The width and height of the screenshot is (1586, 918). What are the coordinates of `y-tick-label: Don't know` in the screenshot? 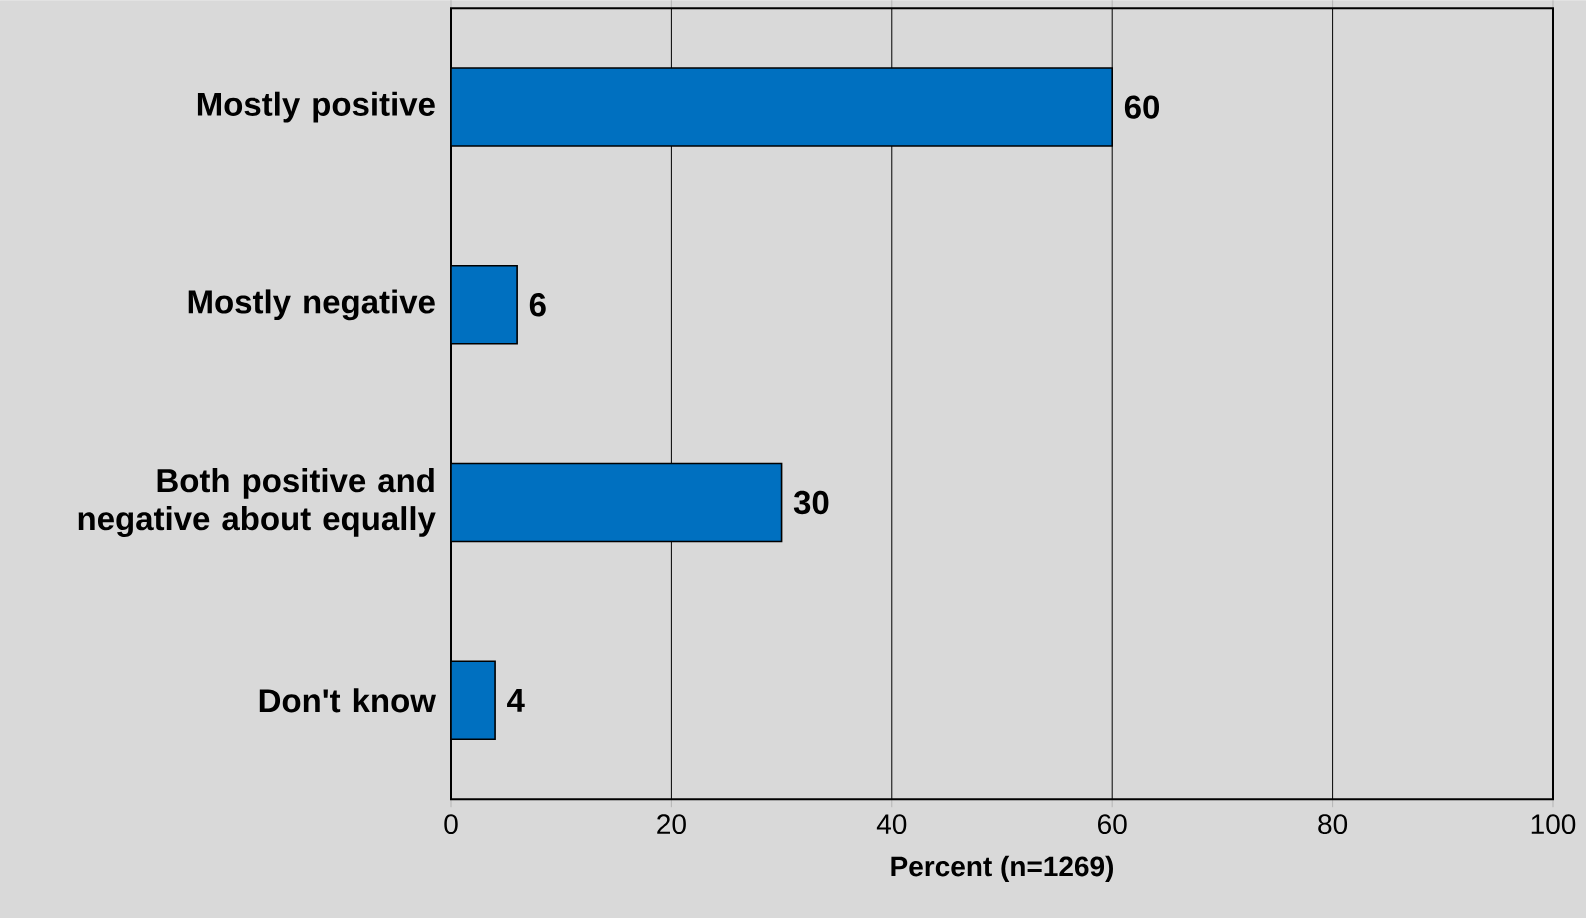 It's located at (347, 700).